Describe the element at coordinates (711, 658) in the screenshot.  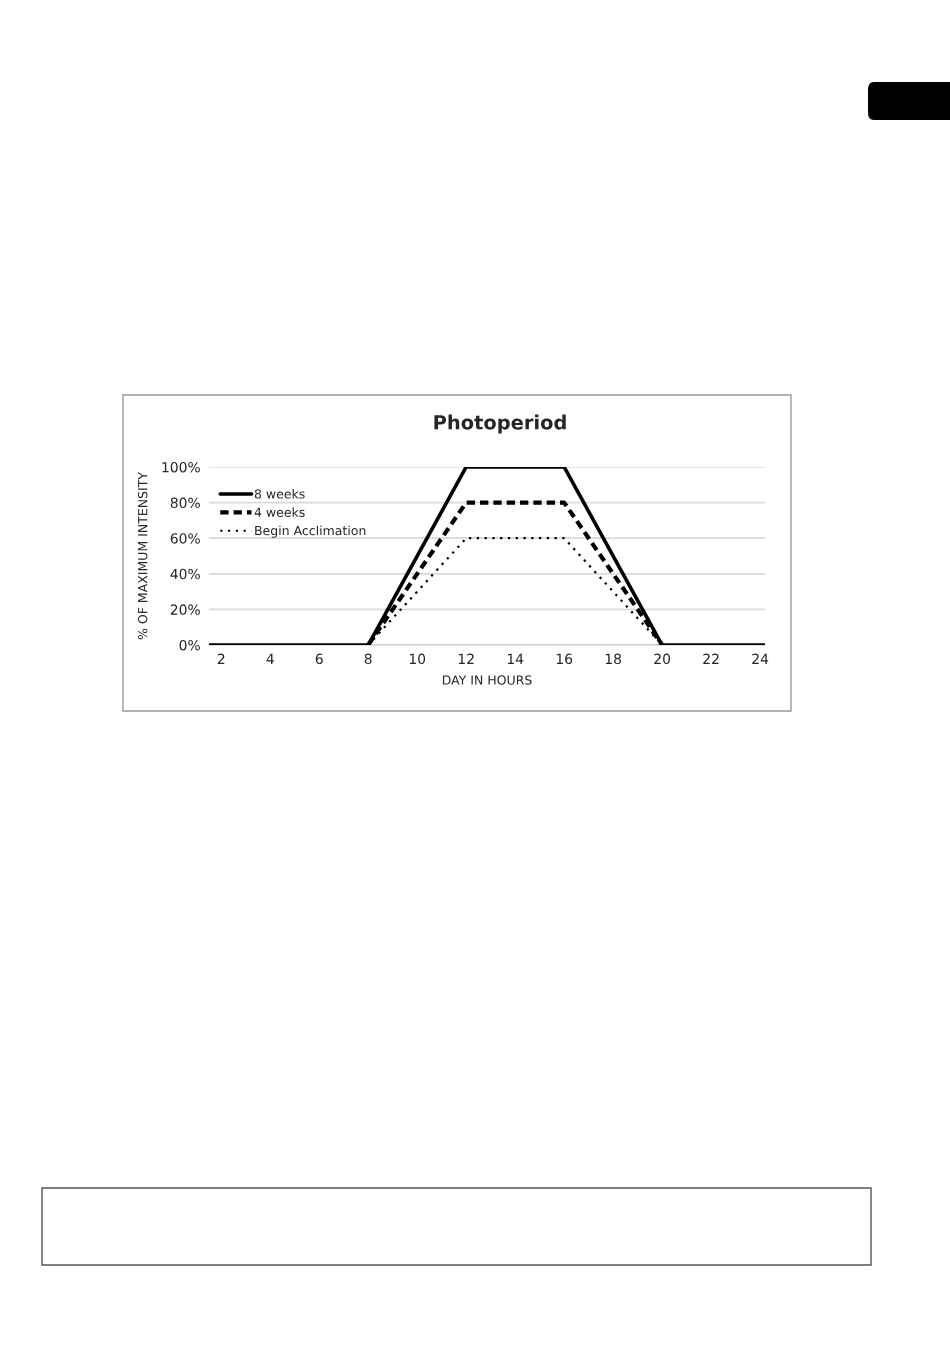
I see `x-tick-label: 22` at that location.